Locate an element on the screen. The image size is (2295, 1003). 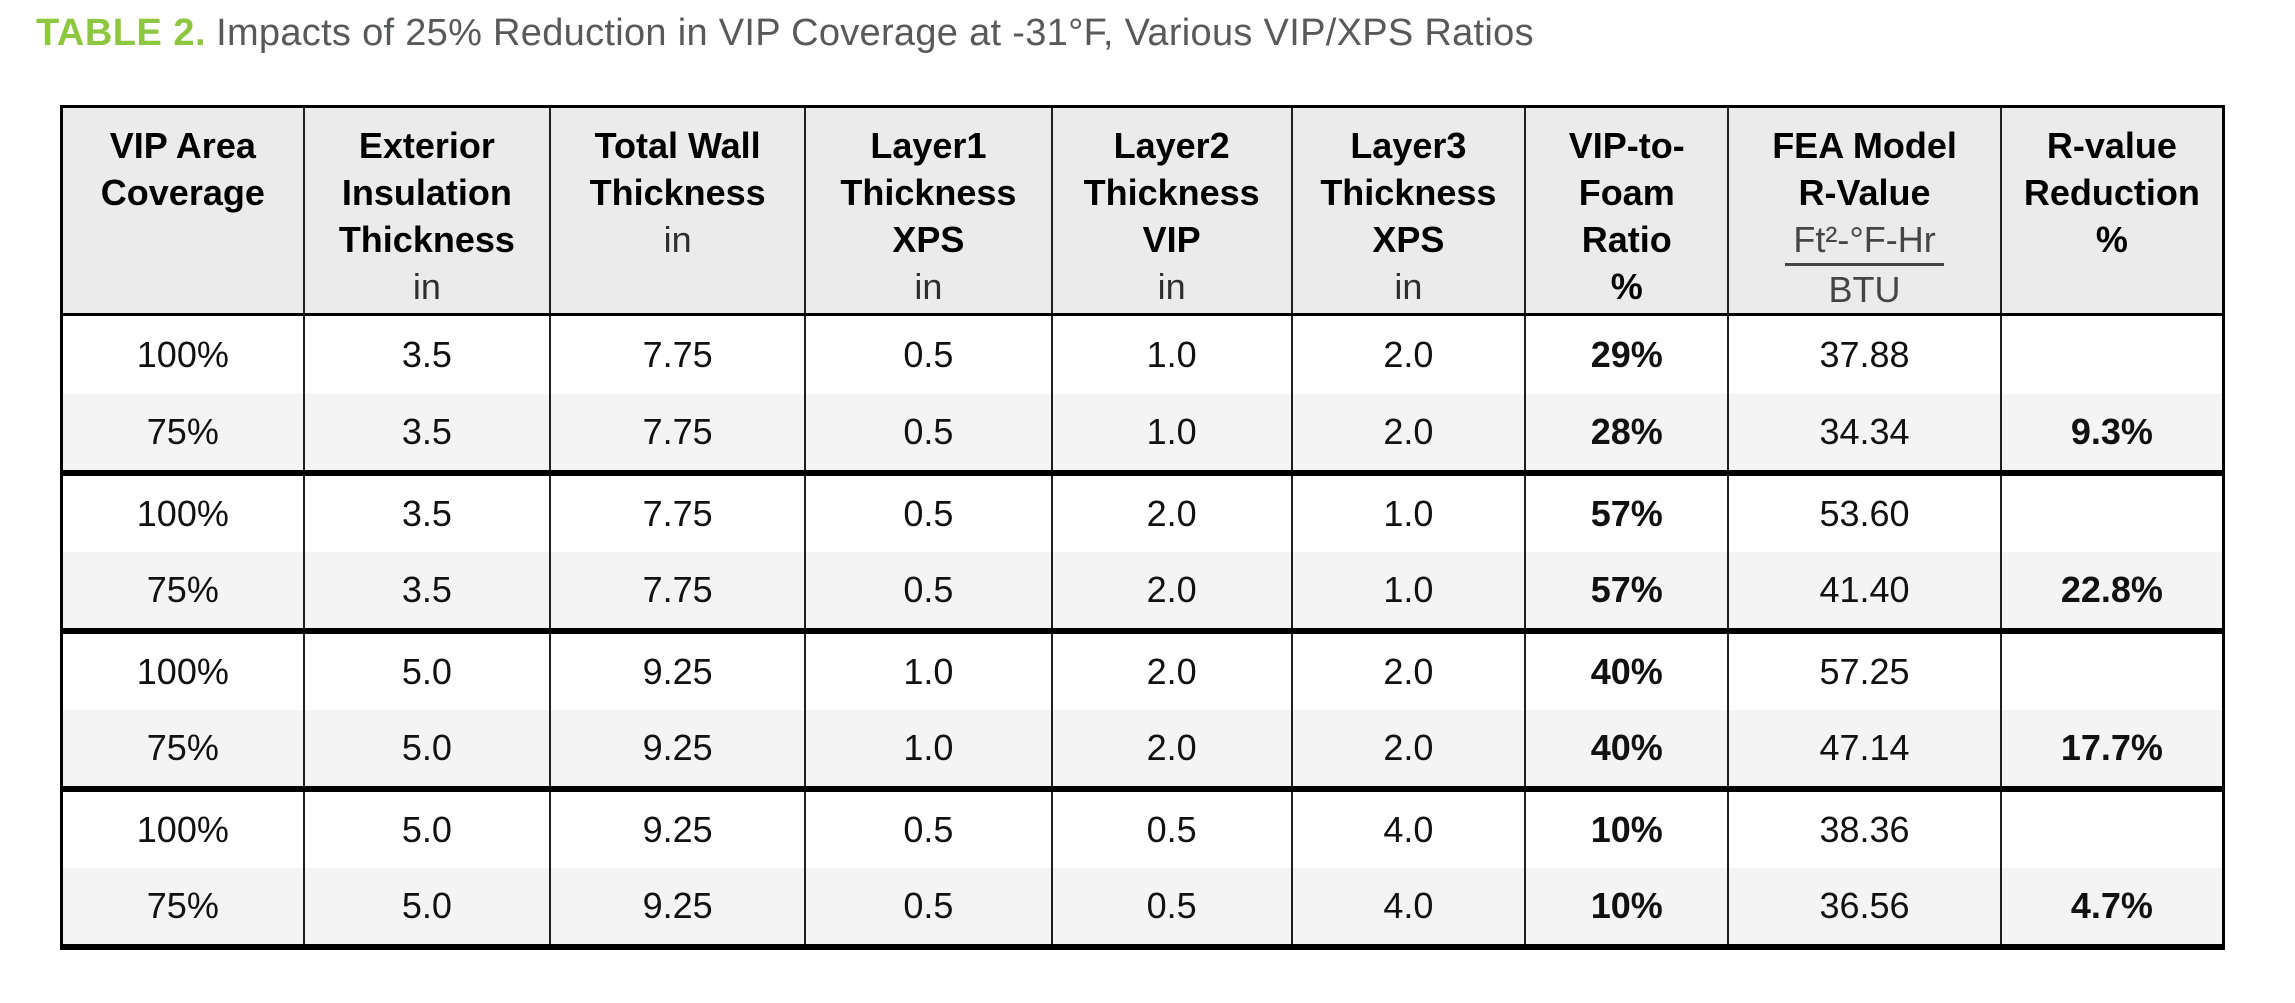
cell-fea-model-r-value: 53.60 is located at coordinates (1864, 512).